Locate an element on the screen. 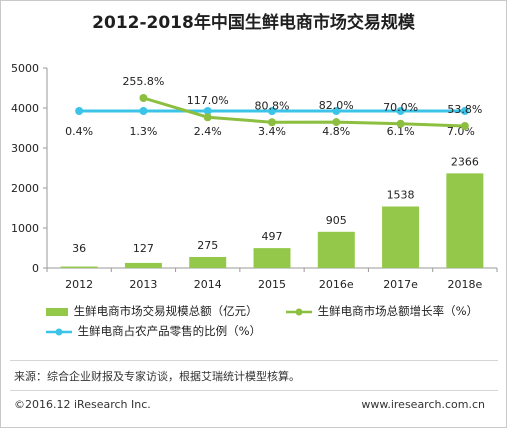  y-tick-label: 2000 is located at coordinates (25, 188).